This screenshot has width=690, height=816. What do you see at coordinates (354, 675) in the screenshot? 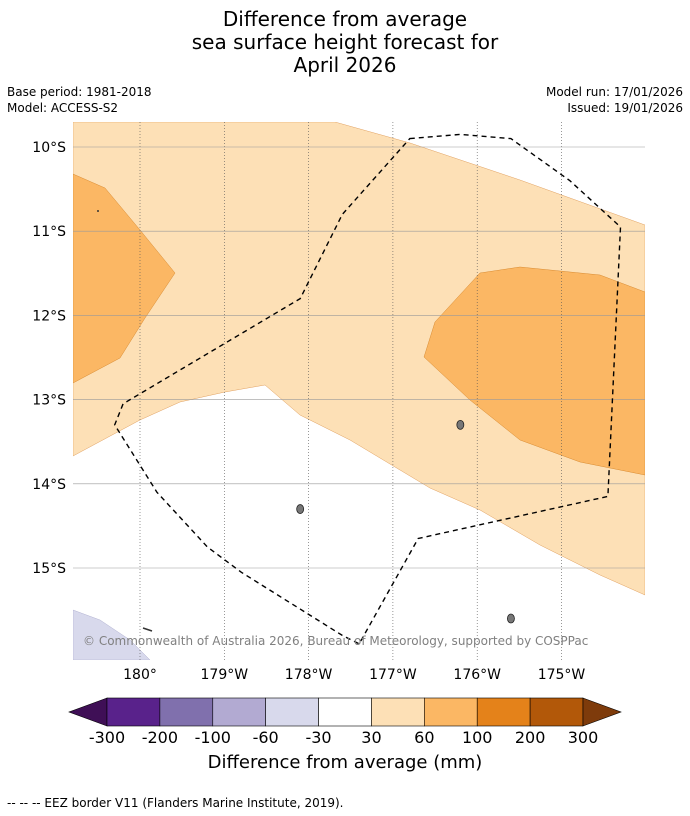
I see `x-tick-labels: 180° 179°W 178°W 177°W 176°W 175°W` at bounding box center [354, 675].